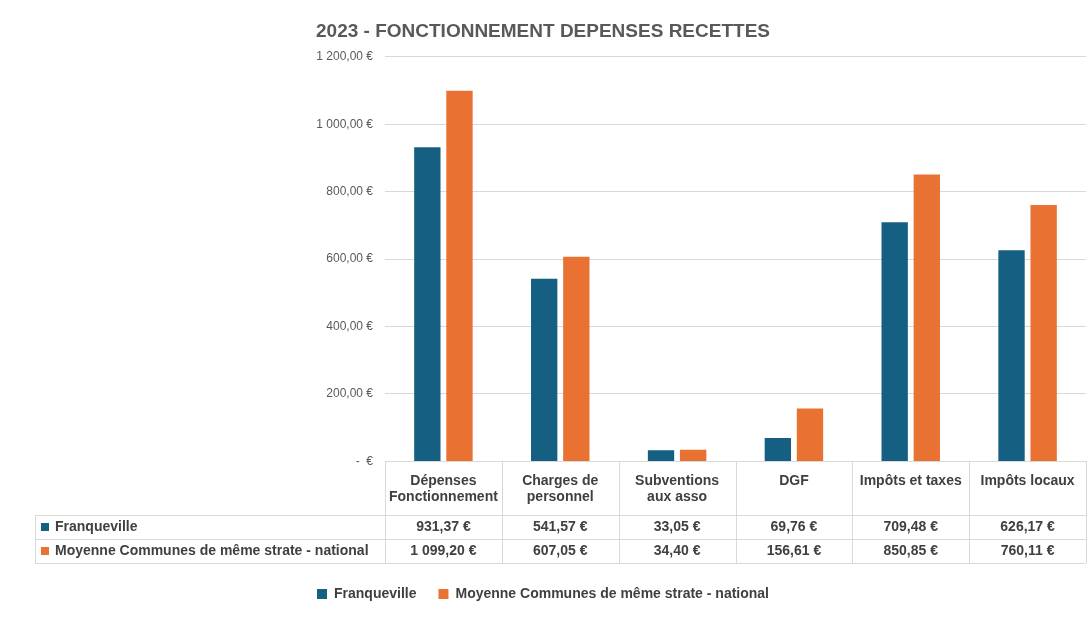 The image size is (1089, 617). What do you see at coordinates (794, 479) in the screenshot?
I see `x-tick-label: DGF` at bounding box center [794, 479].